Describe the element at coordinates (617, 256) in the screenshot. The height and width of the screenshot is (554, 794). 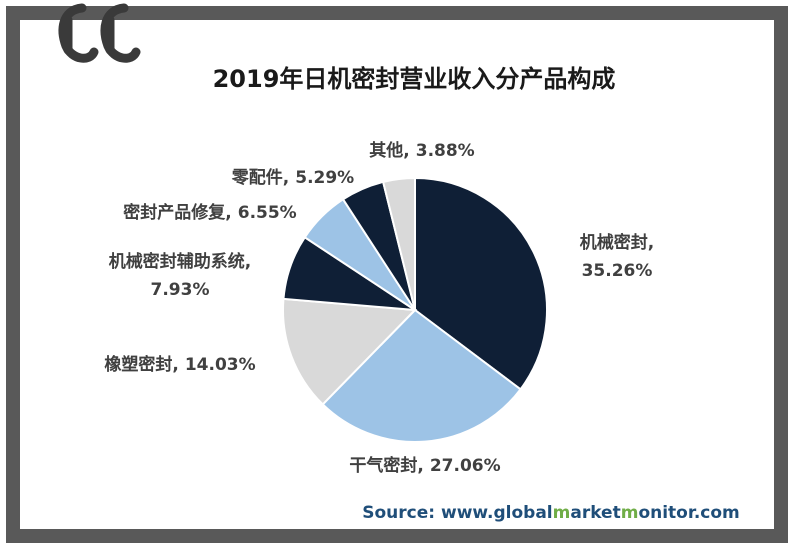
I see `data-label: 机械密封, 35.26%` at that location.